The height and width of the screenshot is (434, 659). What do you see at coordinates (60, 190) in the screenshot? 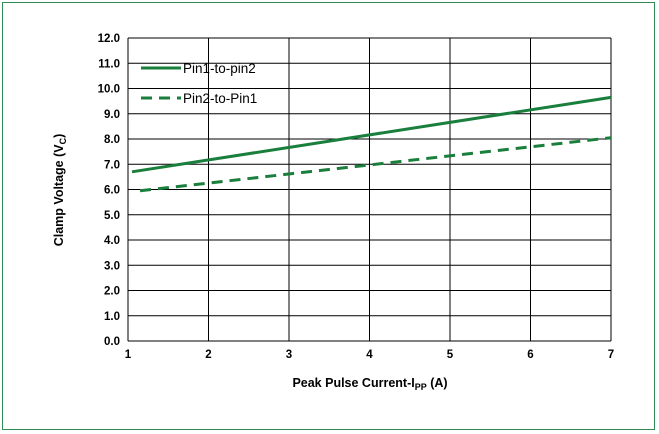
I see `y-axis-title: Clamp Voltage (VC)` at bounding box center [60, 190].